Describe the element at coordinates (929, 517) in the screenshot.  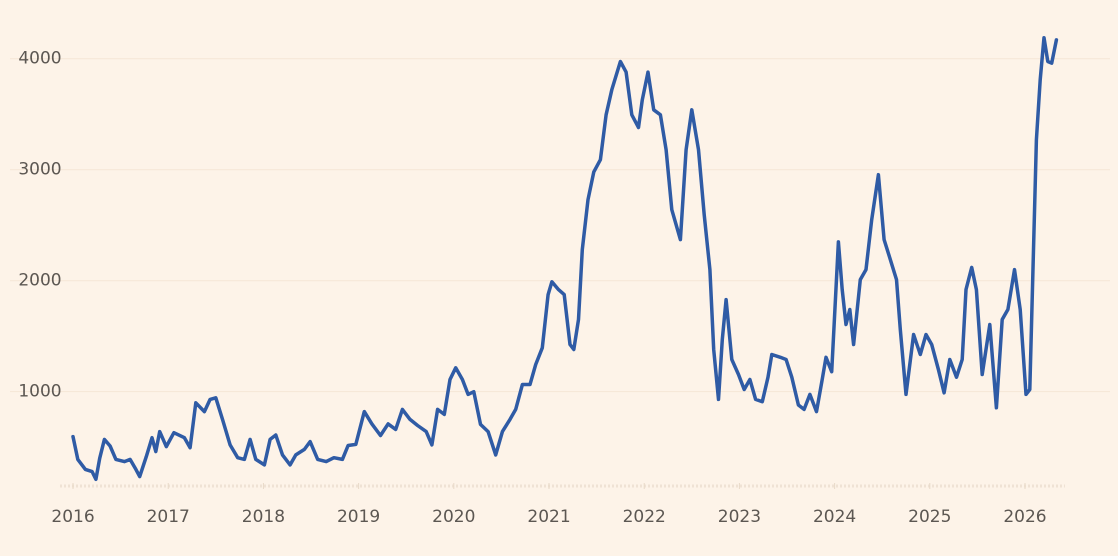
I see `x-tick-label: 2025` at that location.